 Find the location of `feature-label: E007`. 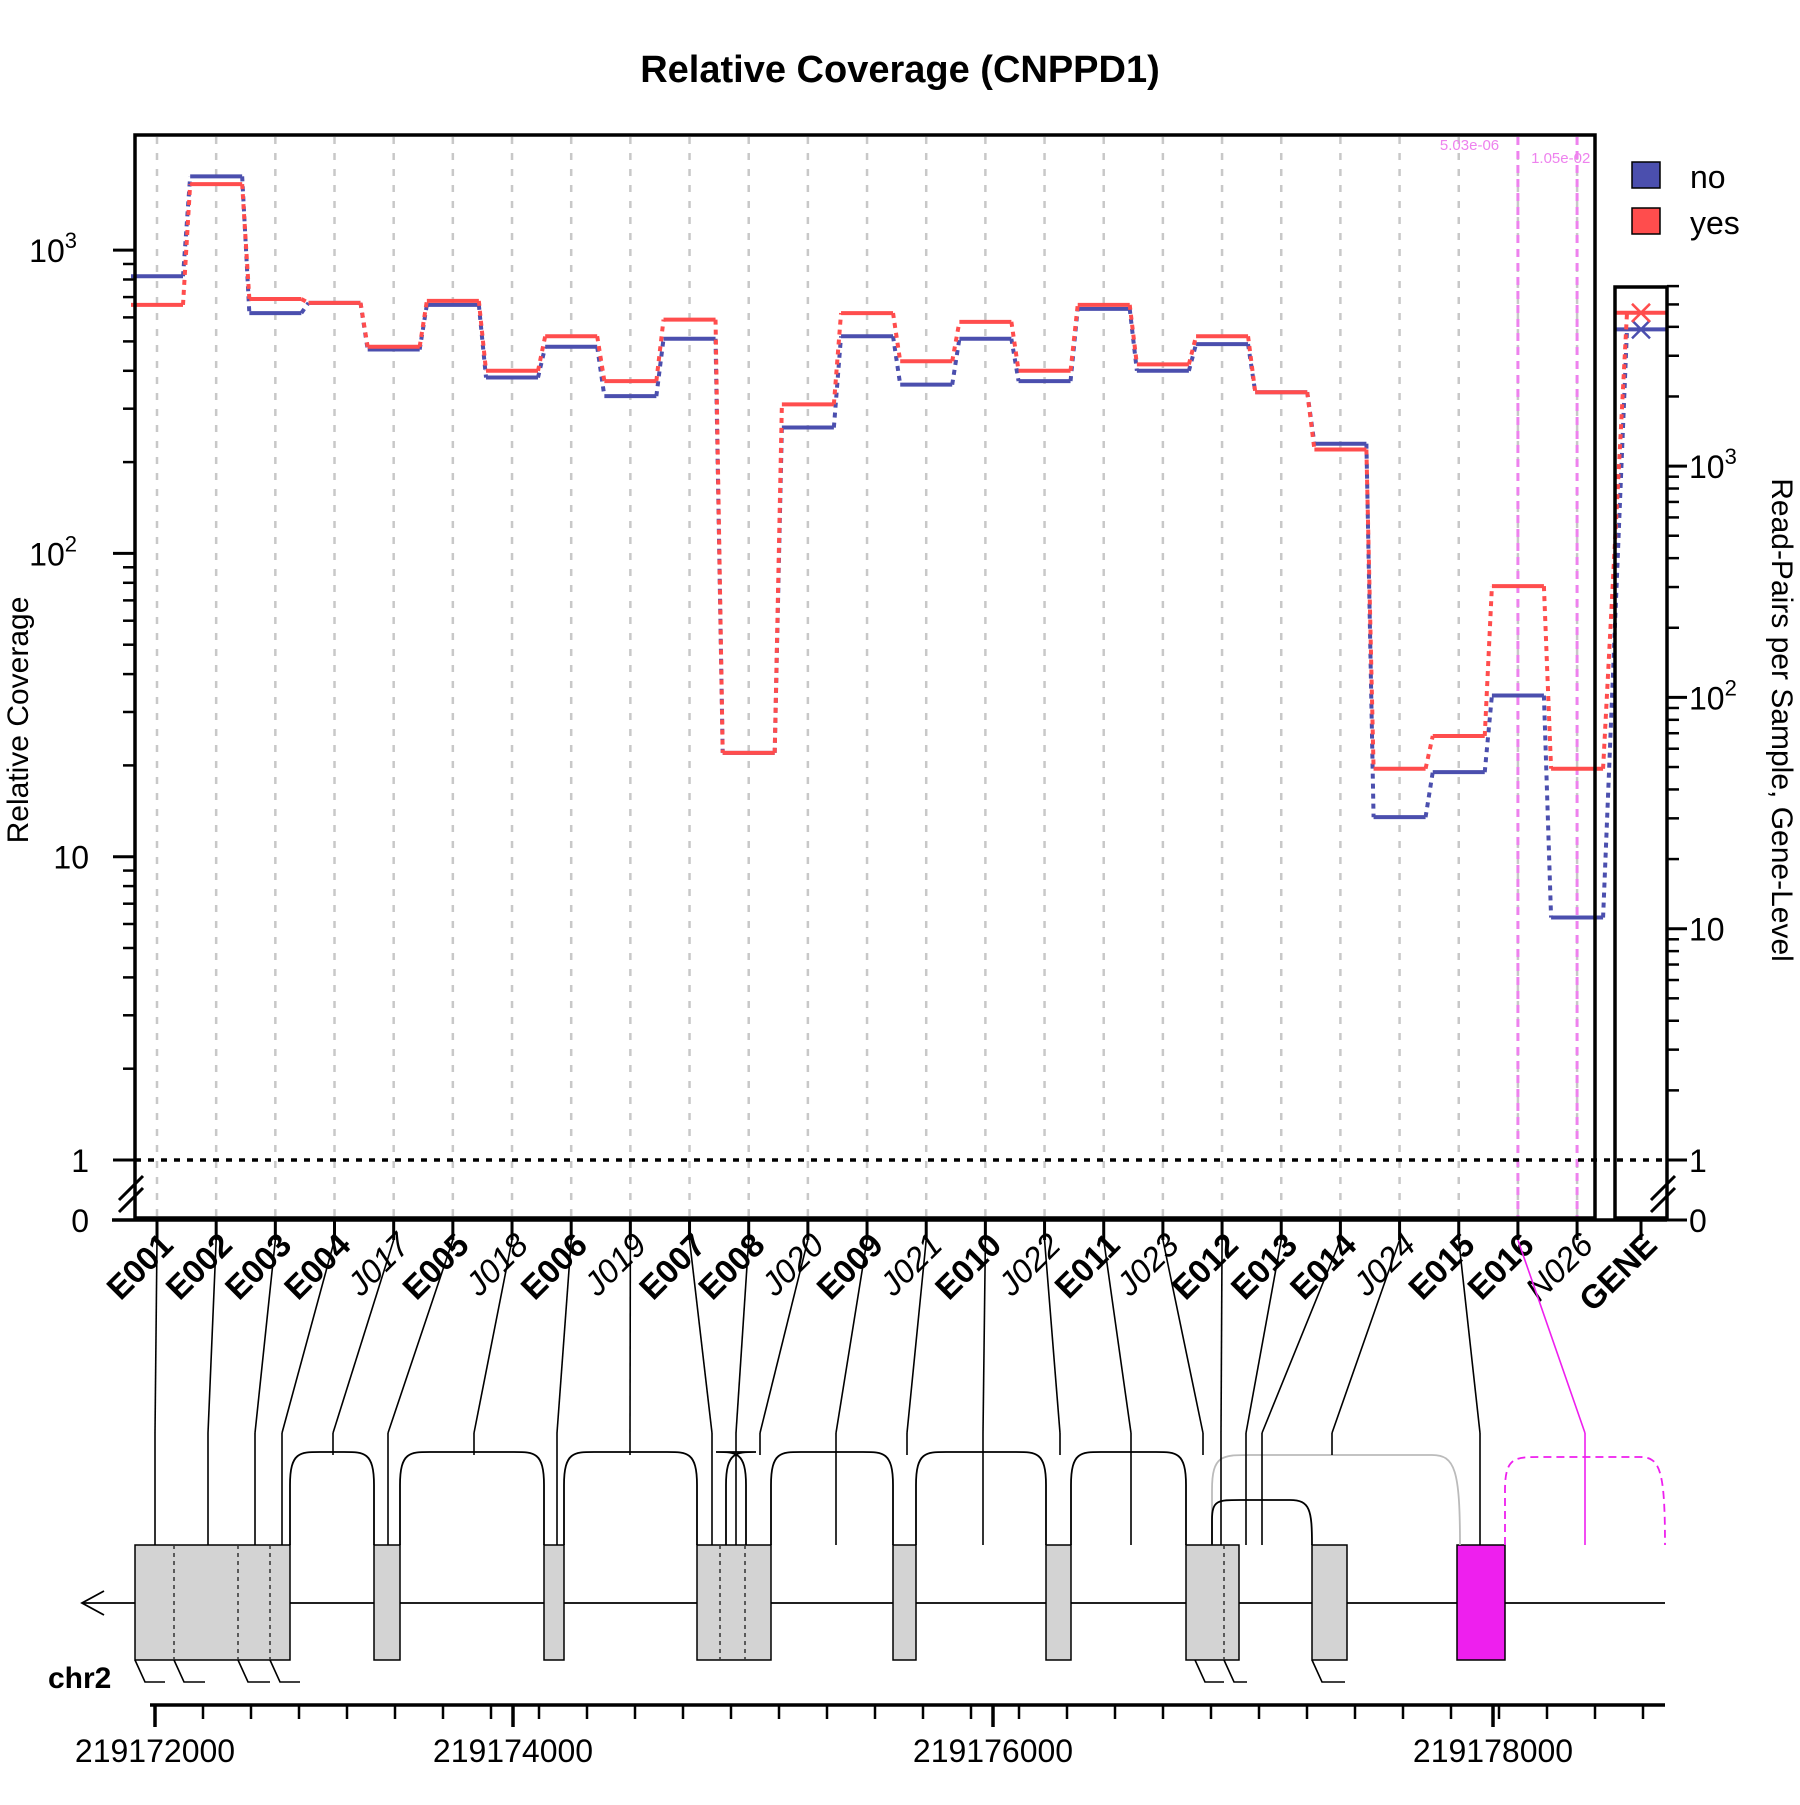

feature-label: E007 is located at coordinates (672, 1266).